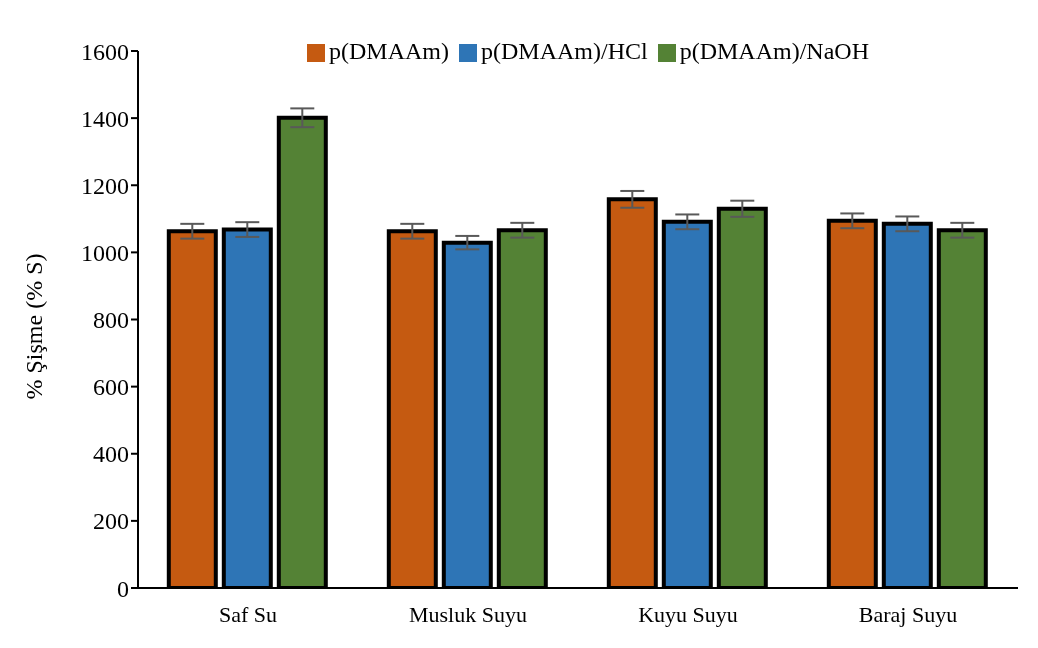 The image size is (1038, 648). I want to click on y-tick-label: 400, so click(111, 454).